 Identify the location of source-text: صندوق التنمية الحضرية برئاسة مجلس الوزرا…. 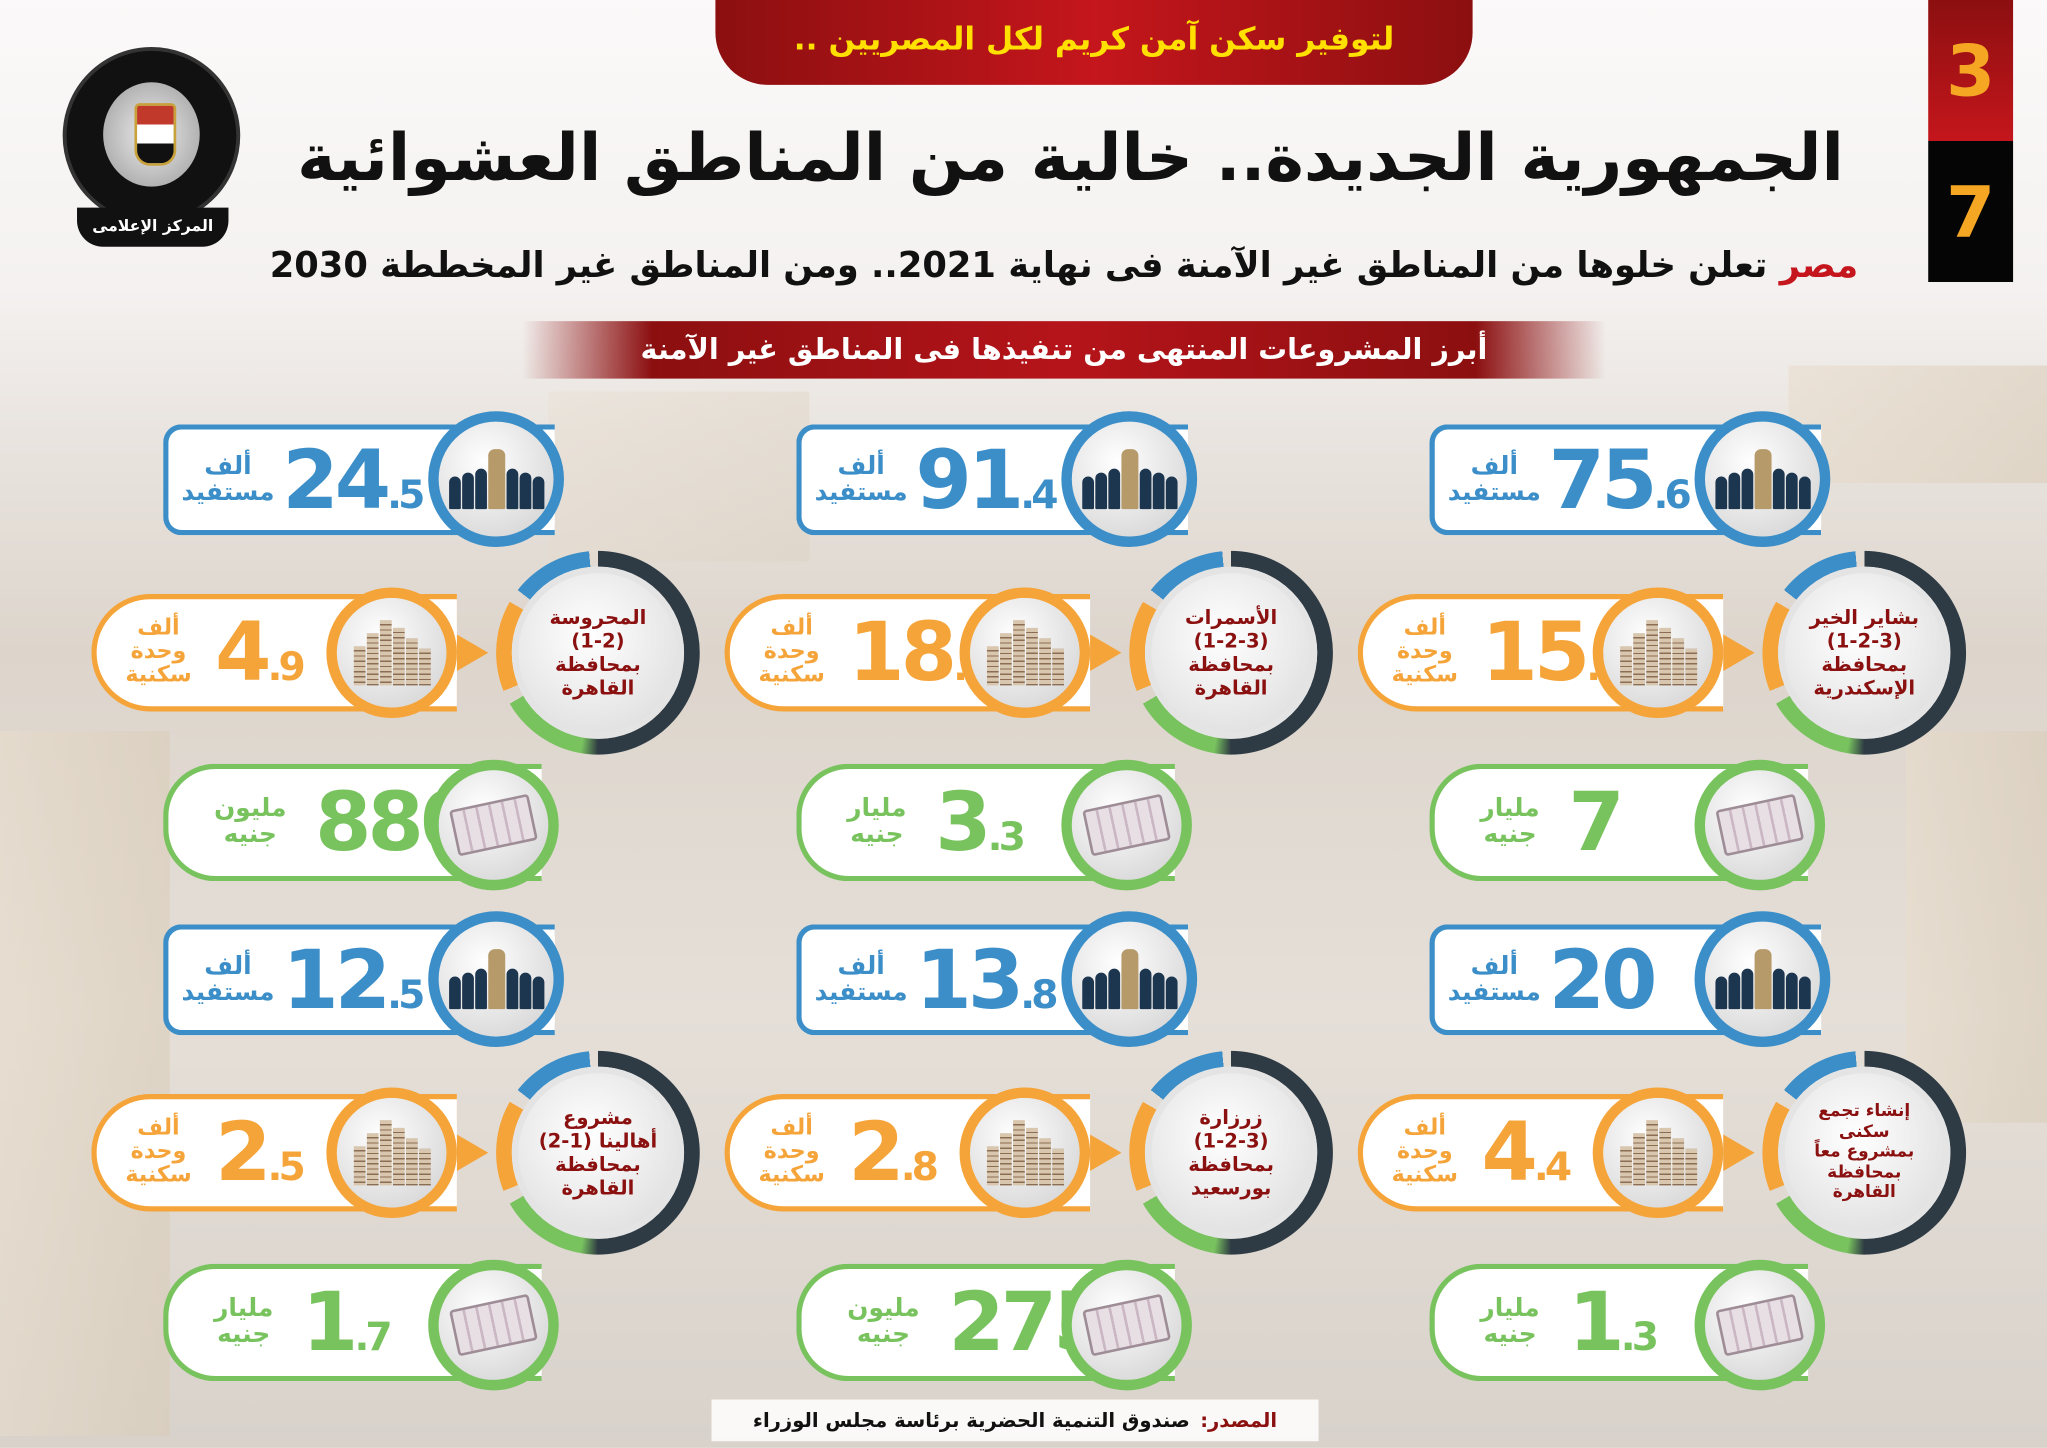
(971, 1420).